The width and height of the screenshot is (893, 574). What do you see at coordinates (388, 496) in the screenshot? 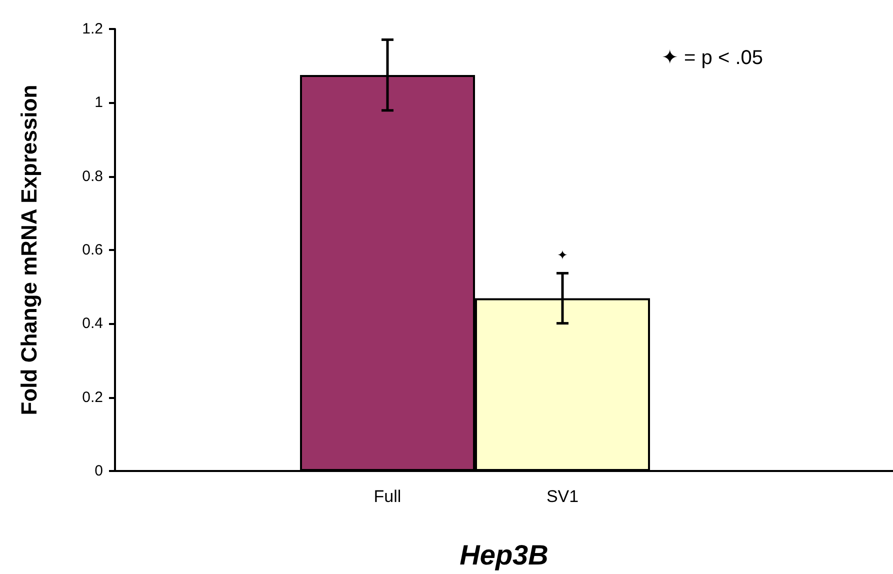
I see `x-tick-label: Full` at bounding box center [388, 496].